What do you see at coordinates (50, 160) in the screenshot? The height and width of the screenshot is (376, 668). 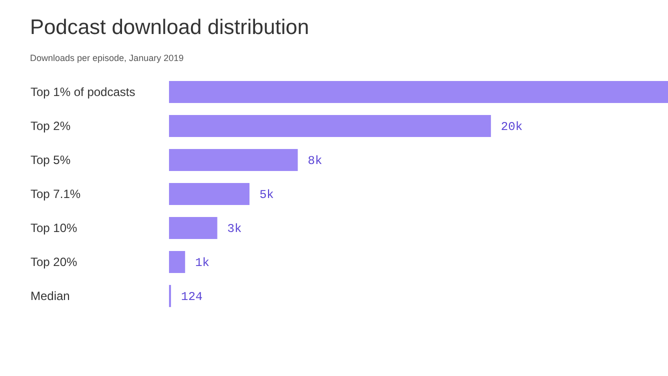 I see `y-tick-label: Top 5%` at bounding box center [50, 160].